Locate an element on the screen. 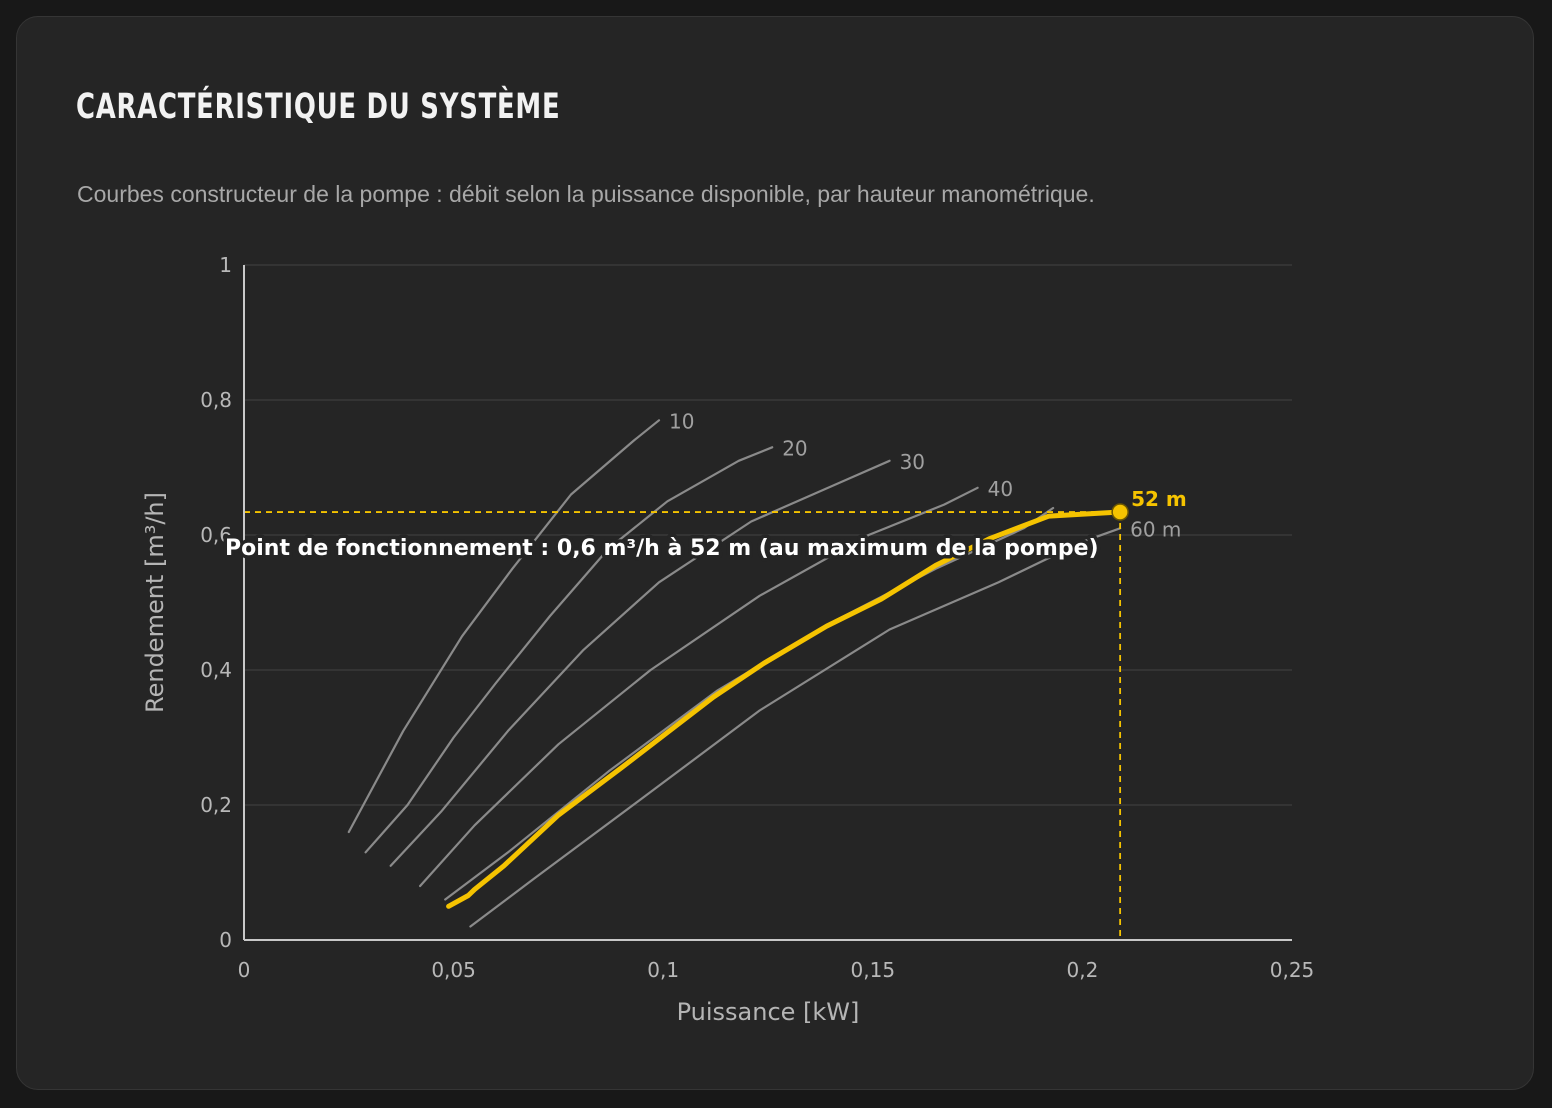 The height and width of the screenshot is (1108, 1552). series-label: 30 is located at coordinates (912, 462).